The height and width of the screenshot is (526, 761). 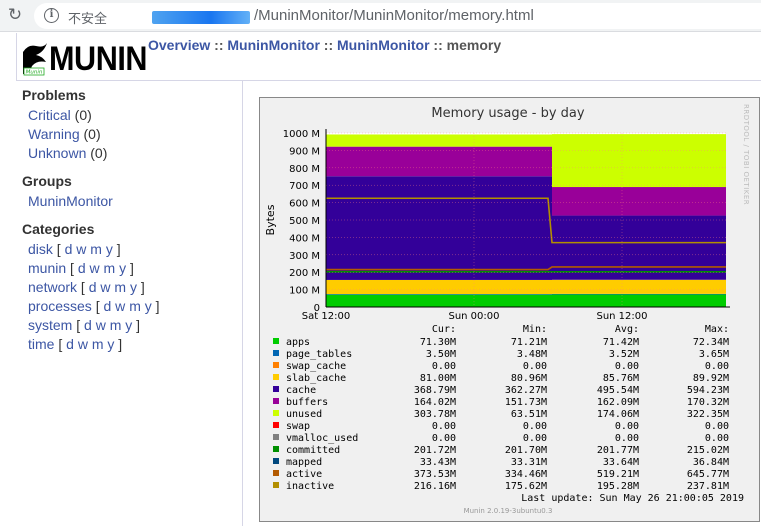 I want to click on bracket: [, so click(x=83, y=287).